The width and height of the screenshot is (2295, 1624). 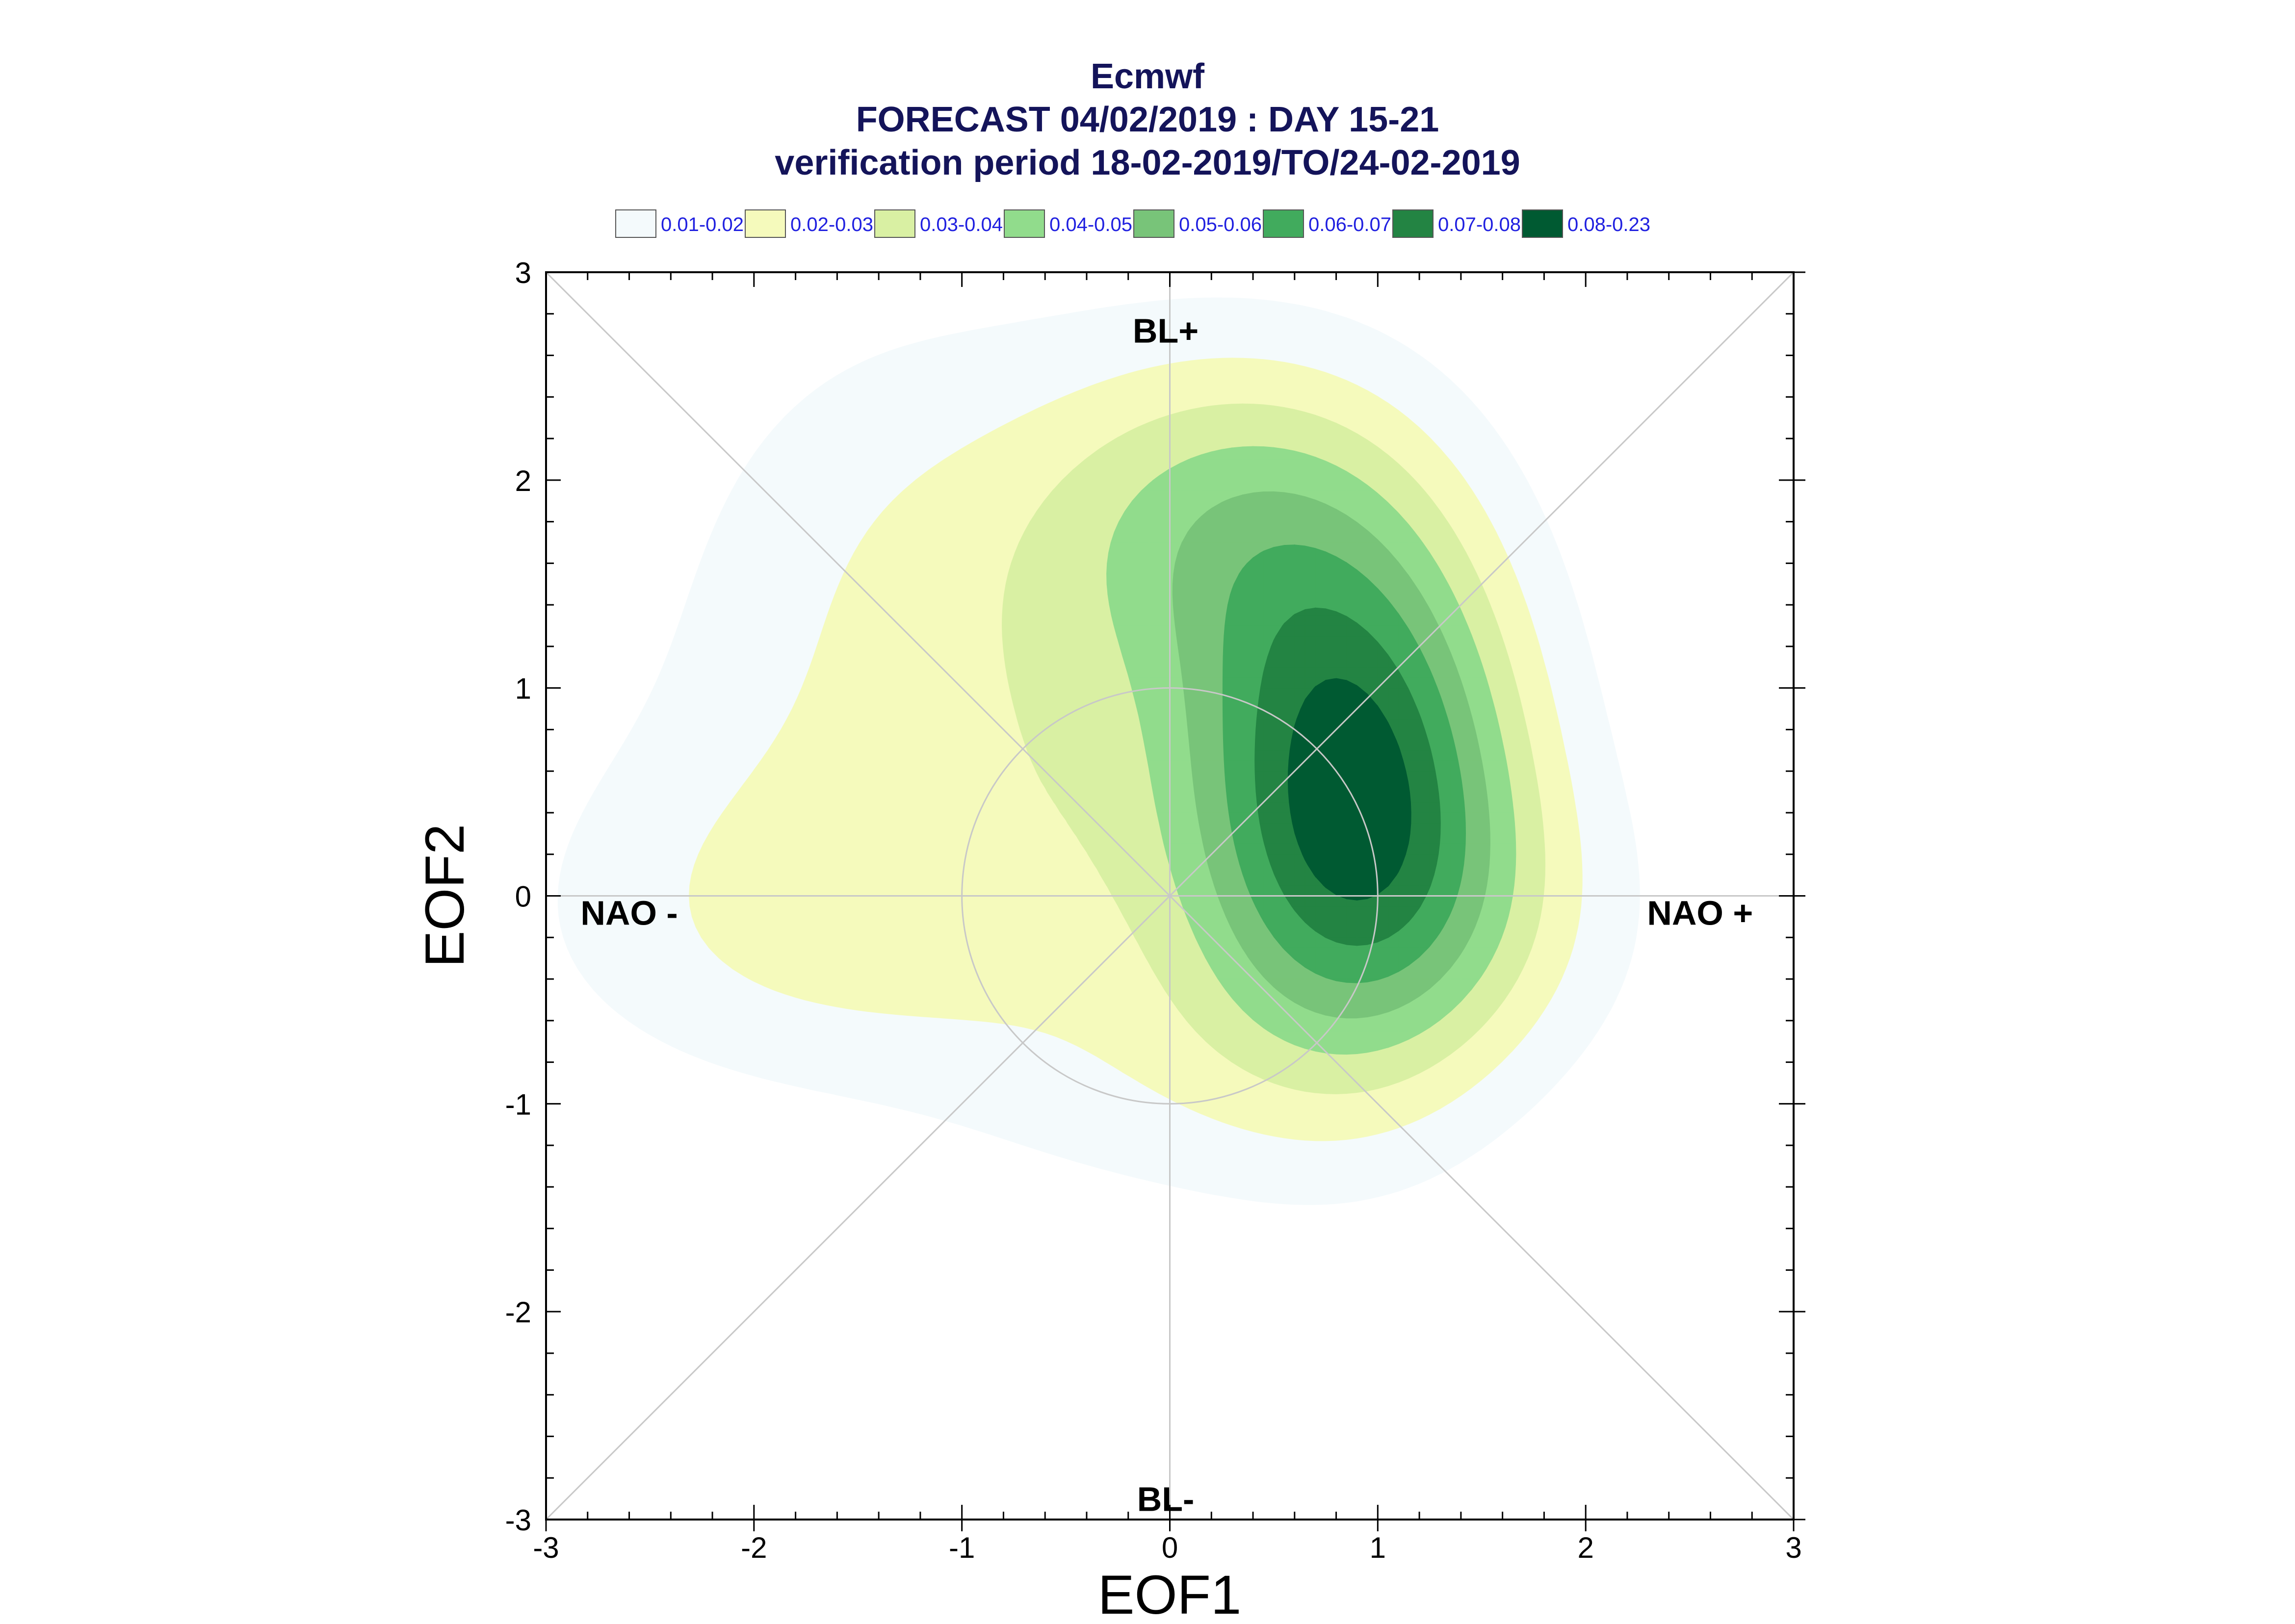 I want to click on y-tick-label: -1, so click(x=518, y=1104).